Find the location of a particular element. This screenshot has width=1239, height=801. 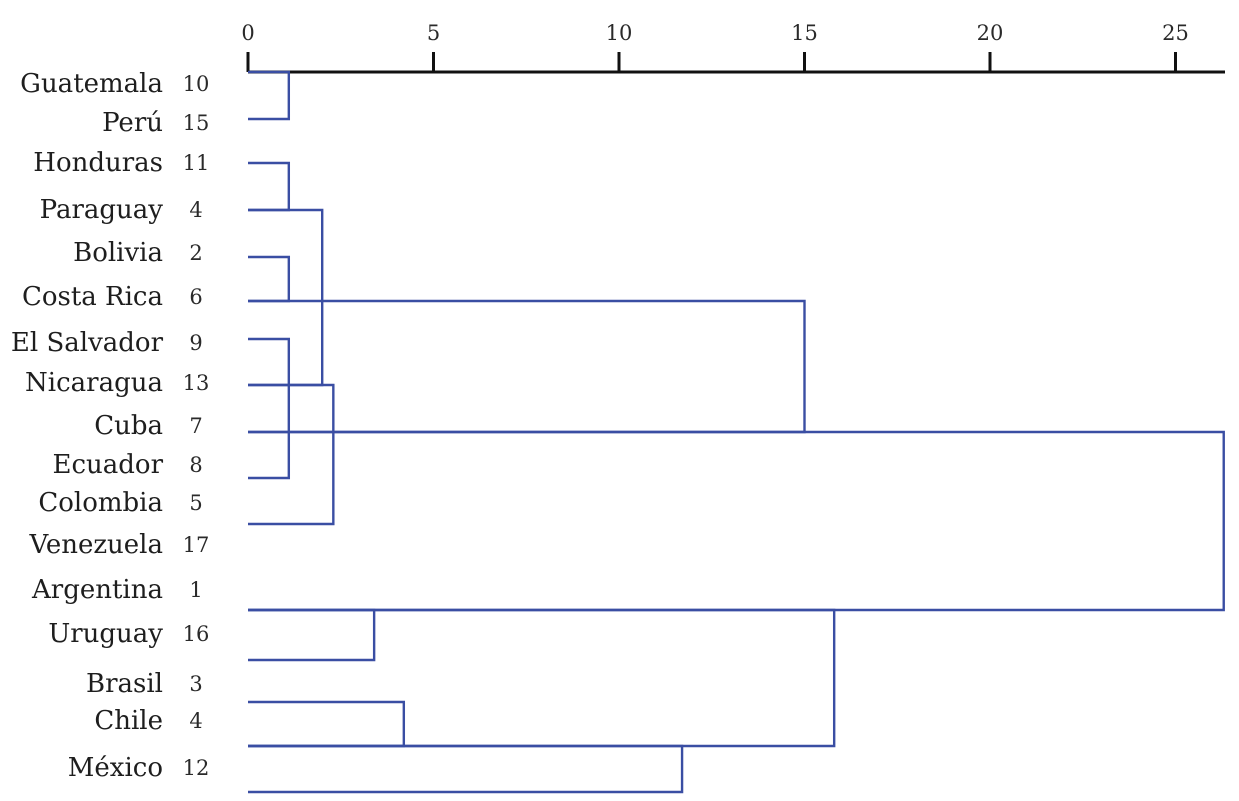

leaf-label: Cuba is located at coordinates (128, 426).